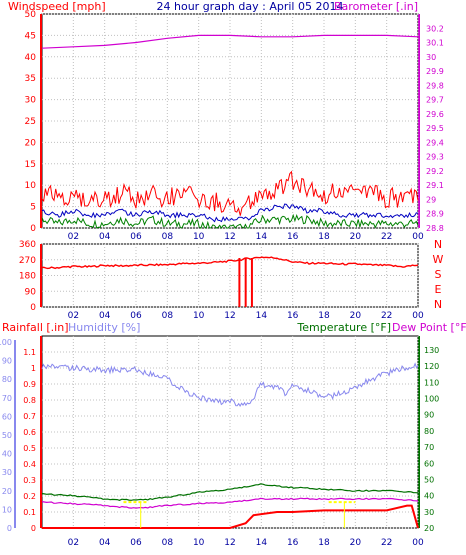 Image resolution: width=466 pixels, height=555 pixels. What do you see at coordinates (438, 244) in the screenshot?
I see `compass-label-0: N` at bounding box center [438, 244].